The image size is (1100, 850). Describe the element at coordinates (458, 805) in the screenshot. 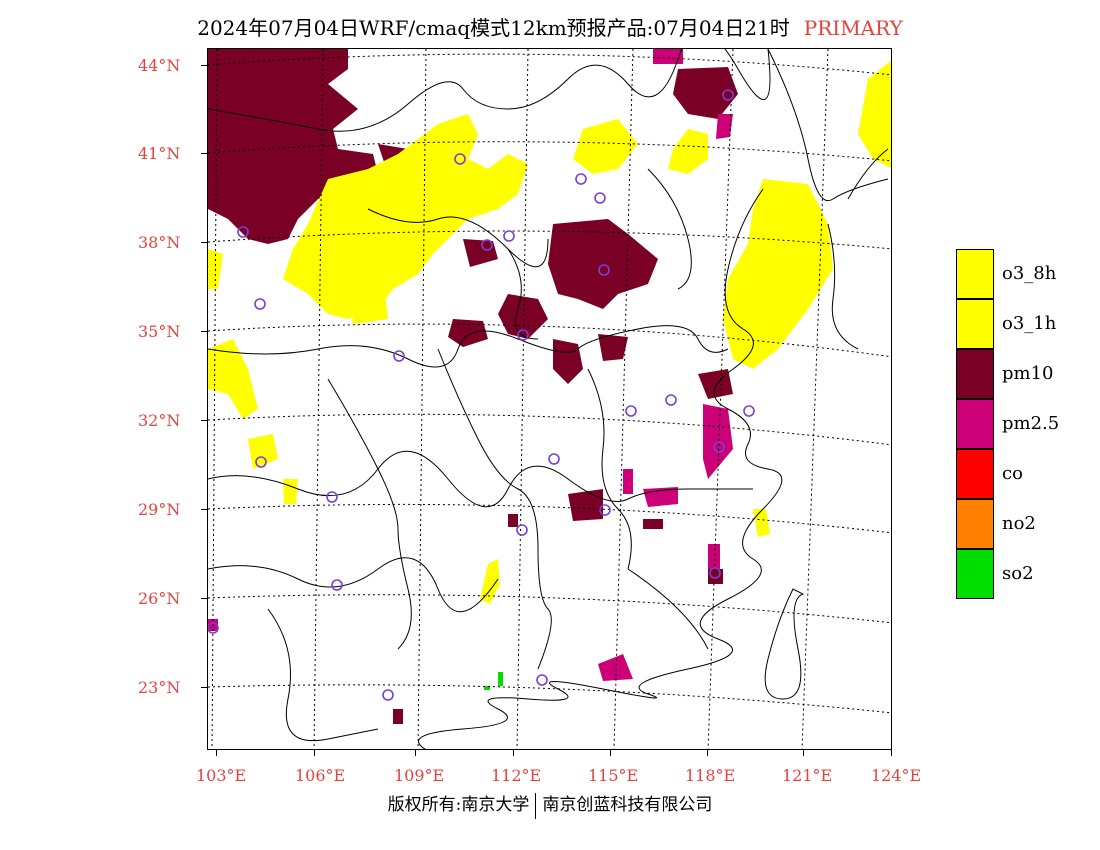

I see `copyright-left: 版权所有:南京大学` at that location.